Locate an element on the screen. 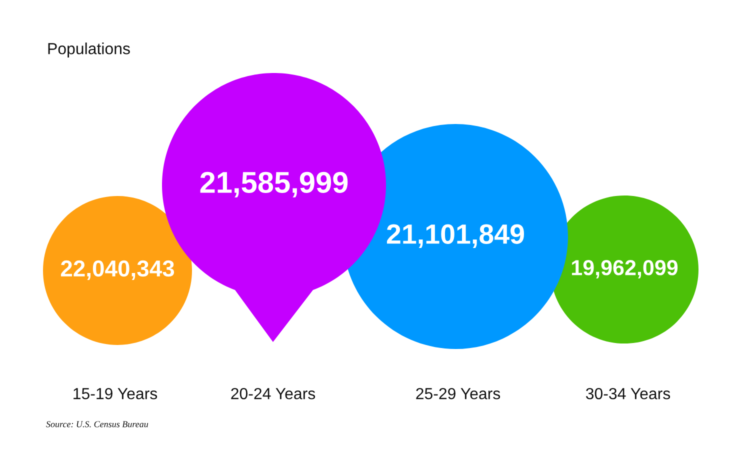 This screenshot has height=473, width=742. category-label: 20-24 Years is located at coordinates (273, 394).